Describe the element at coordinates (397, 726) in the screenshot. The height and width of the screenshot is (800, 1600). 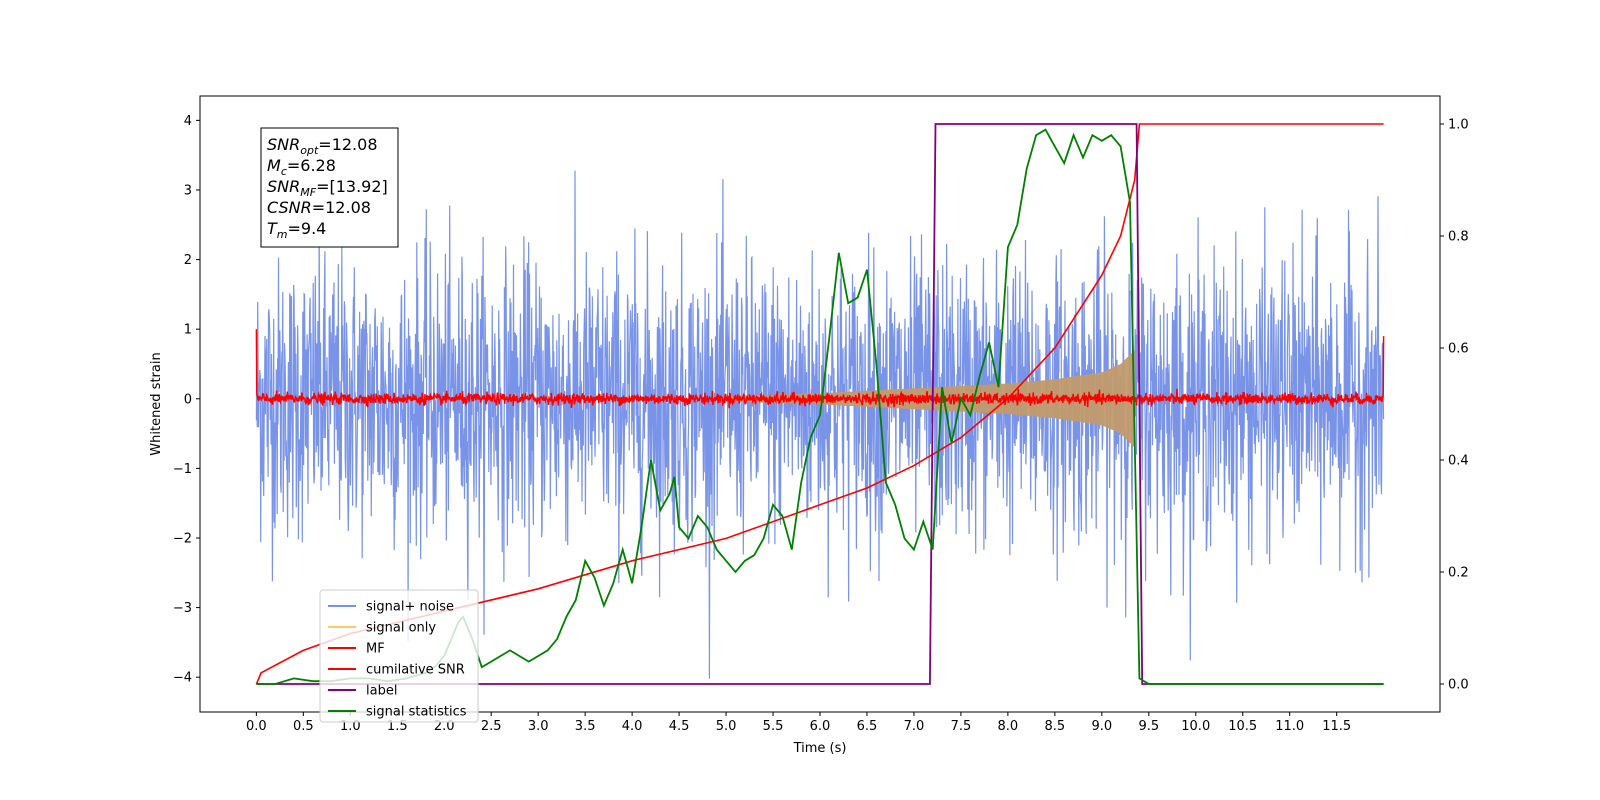
I see `x-tick-label: 1.5` at that location.